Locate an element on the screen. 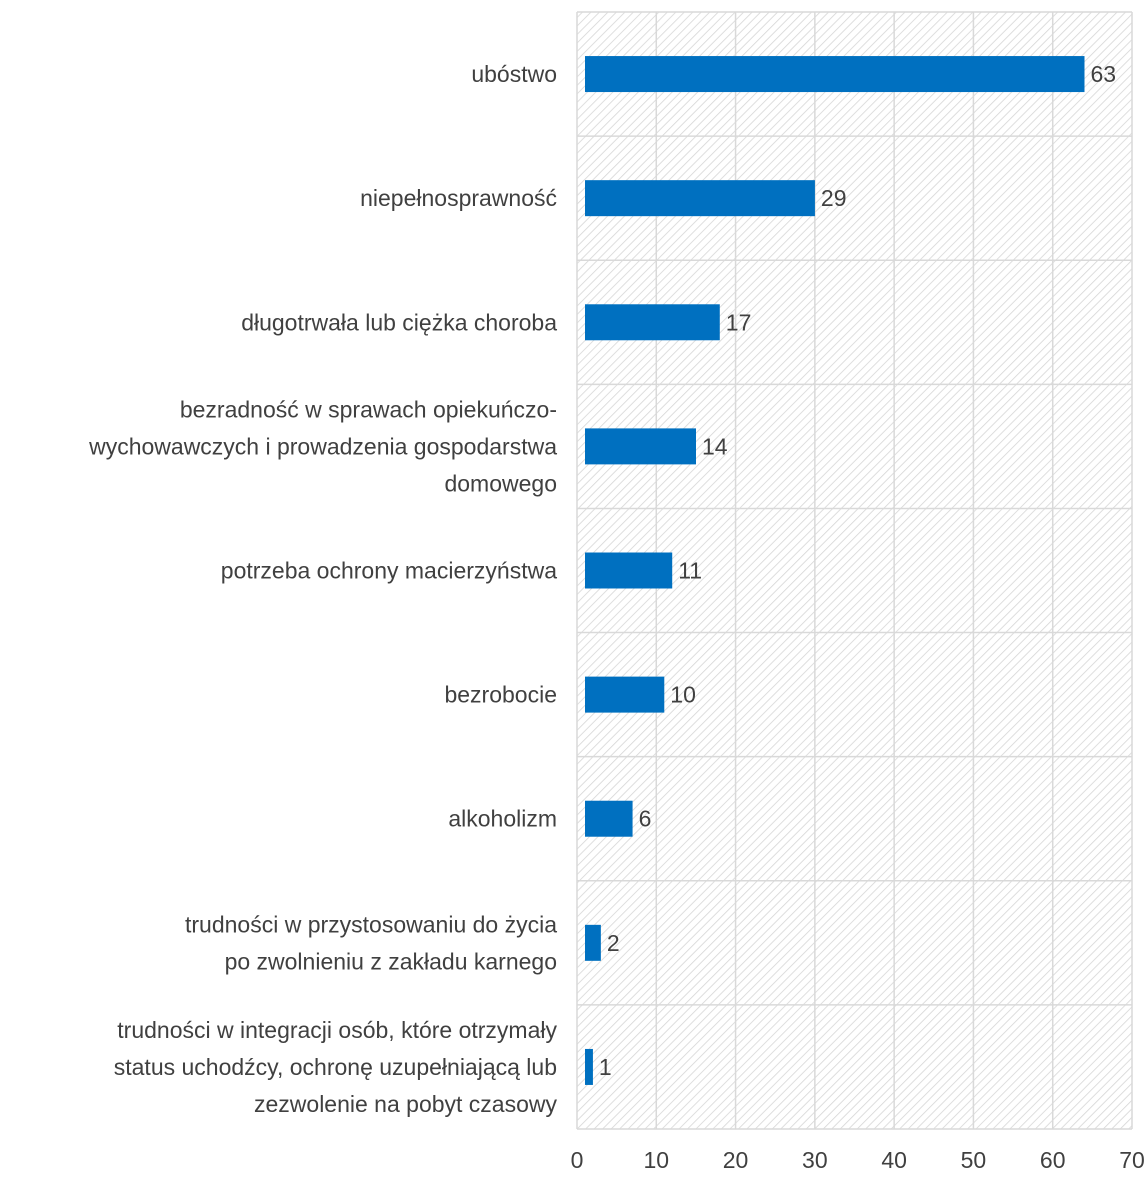  category-label-line: niepełnosprawność is located at coordinates (458, 198).